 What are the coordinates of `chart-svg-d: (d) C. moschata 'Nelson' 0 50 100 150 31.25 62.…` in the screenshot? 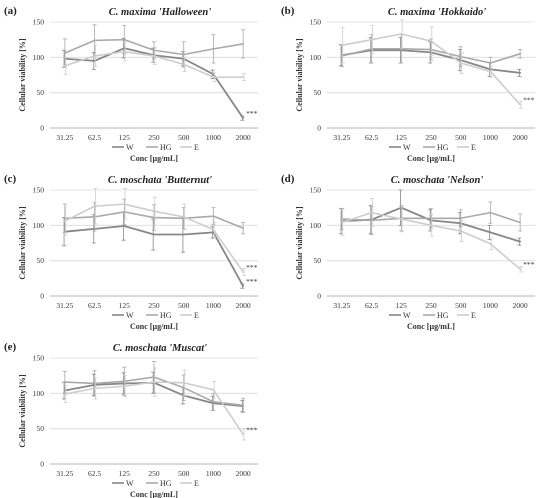 It's located at (408, 252).